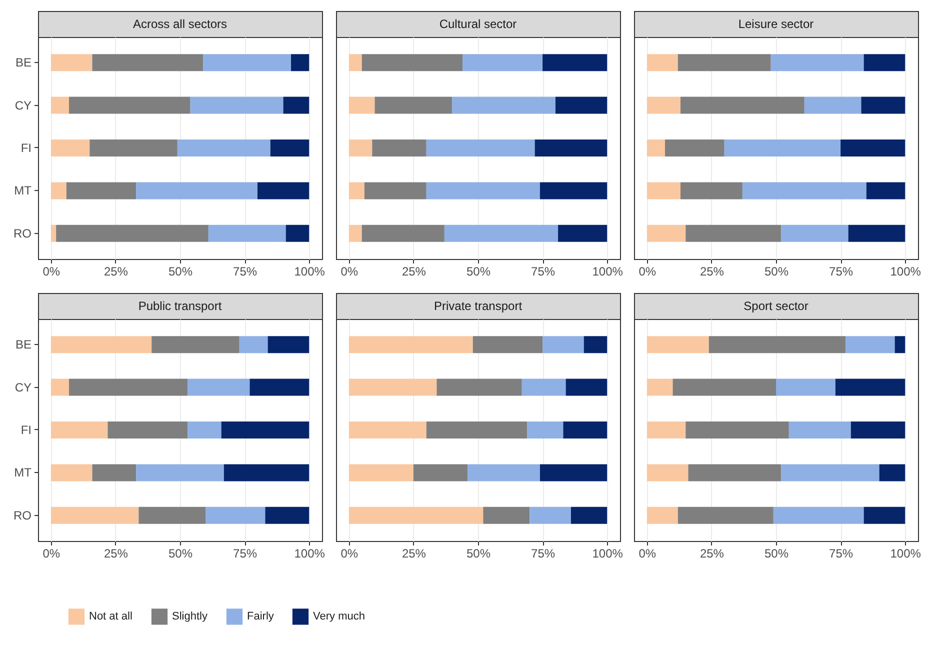 The width and height of the screenshot is (934, 651). Describe the element at coordinates (190, 616) in the screenshot. I see `legend-label: Slightly` at that location.